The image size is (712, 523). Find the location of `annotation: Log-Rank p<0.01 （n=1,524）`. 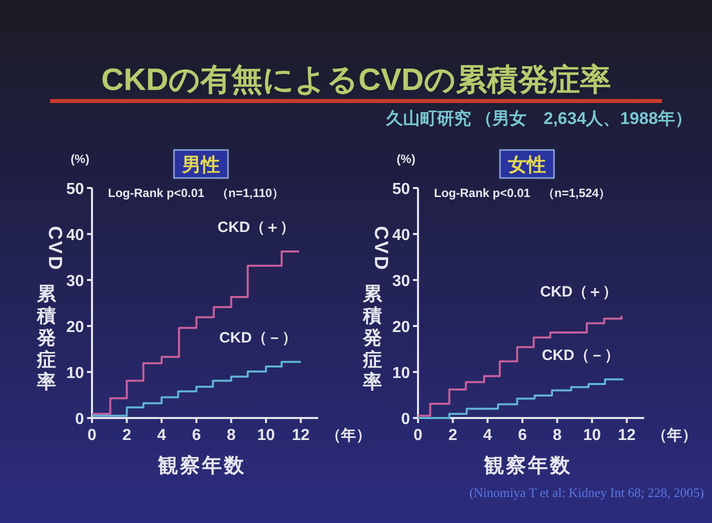

annotation: Log-Rank p<0.01 （n=1,524） is located at coordinates (522, 193).